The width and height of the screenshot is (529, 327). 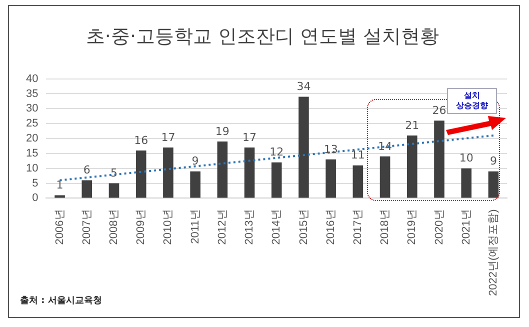 What do you see at coordinates (472, 101) in the screenshot?
I see `annotation: 설치 상승경향` at bounding box center [472, 101].